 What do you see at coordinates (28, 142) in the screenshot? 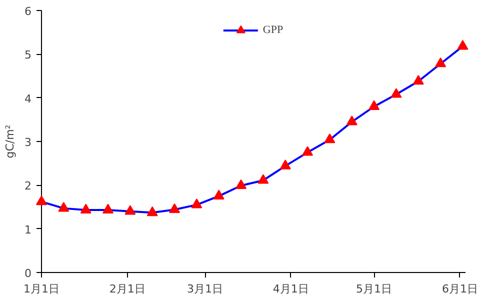
I see `y-tick-label: 3` at bounding box center [28, 142].